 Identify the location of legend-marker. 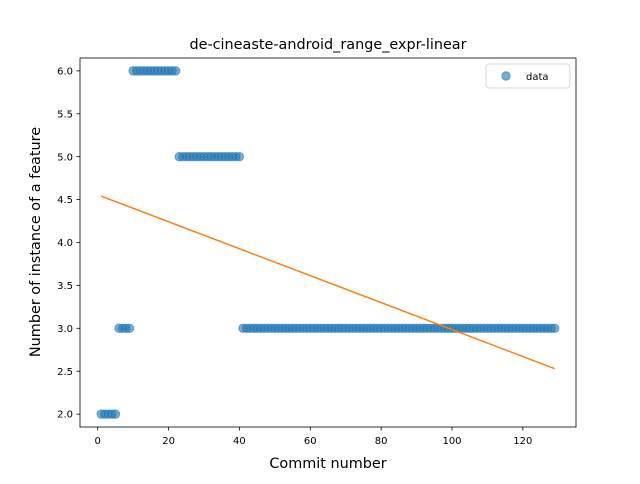
(506, 76).